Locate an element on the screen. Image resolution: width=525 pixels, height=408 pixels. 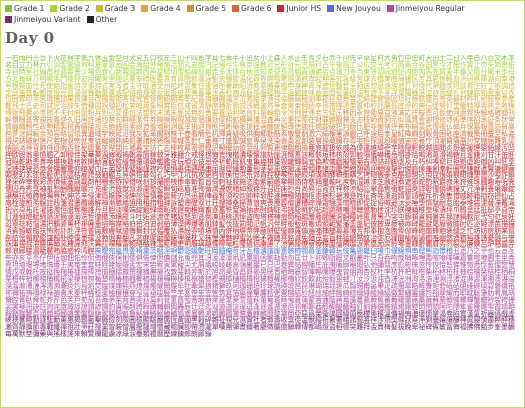
legend-label: Grade 2 is located at coordinates (74, 8).